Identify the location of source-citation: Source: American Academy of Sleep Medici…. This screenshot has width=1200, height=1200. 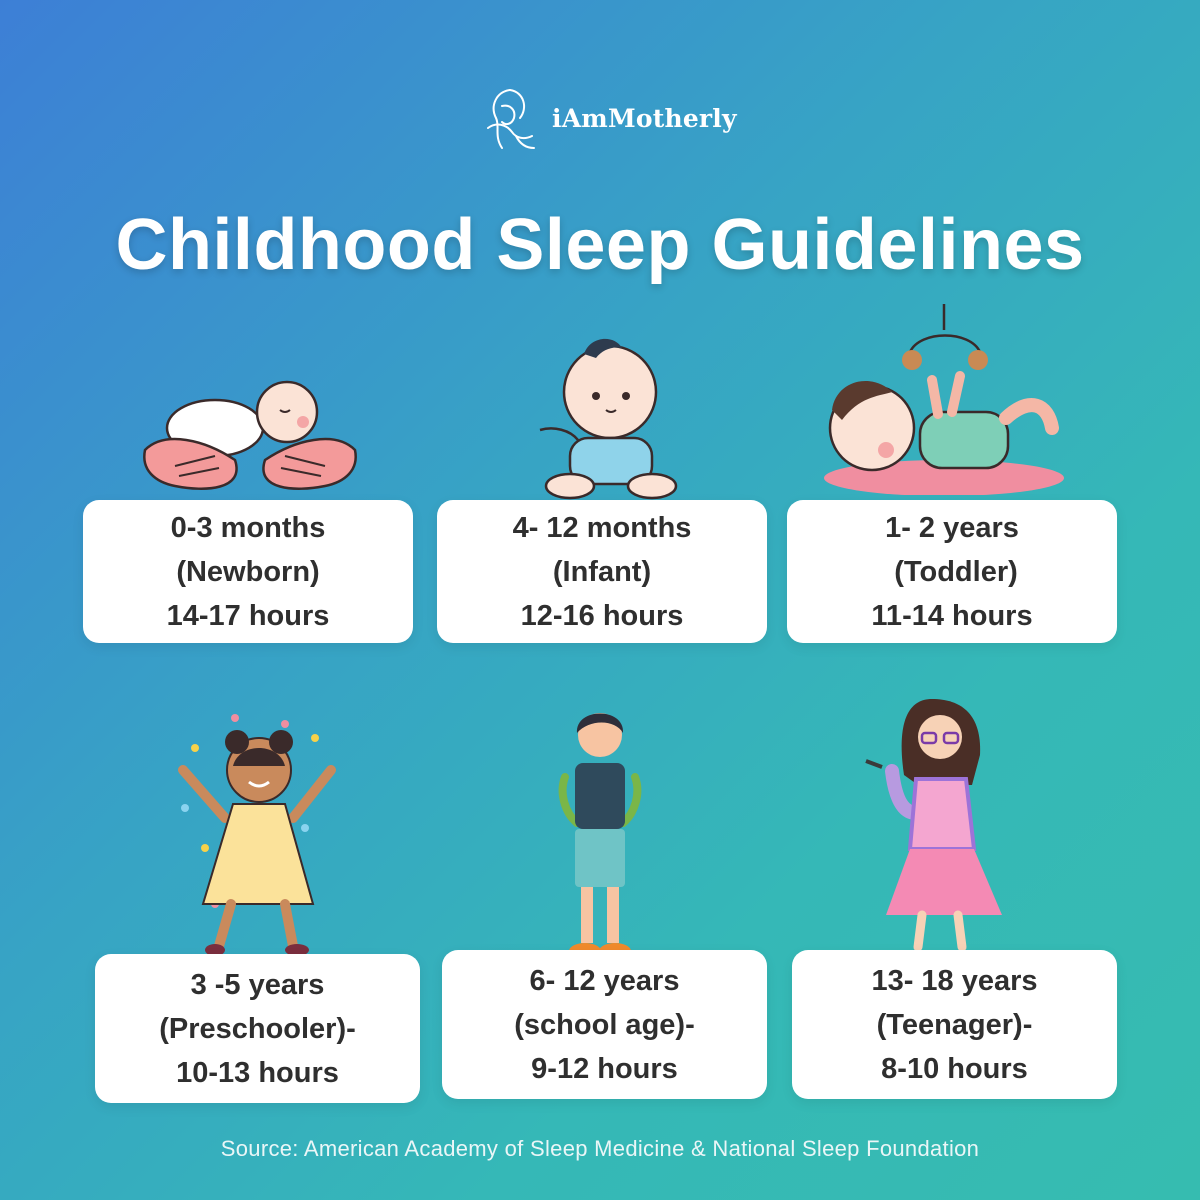
(600, 1148).